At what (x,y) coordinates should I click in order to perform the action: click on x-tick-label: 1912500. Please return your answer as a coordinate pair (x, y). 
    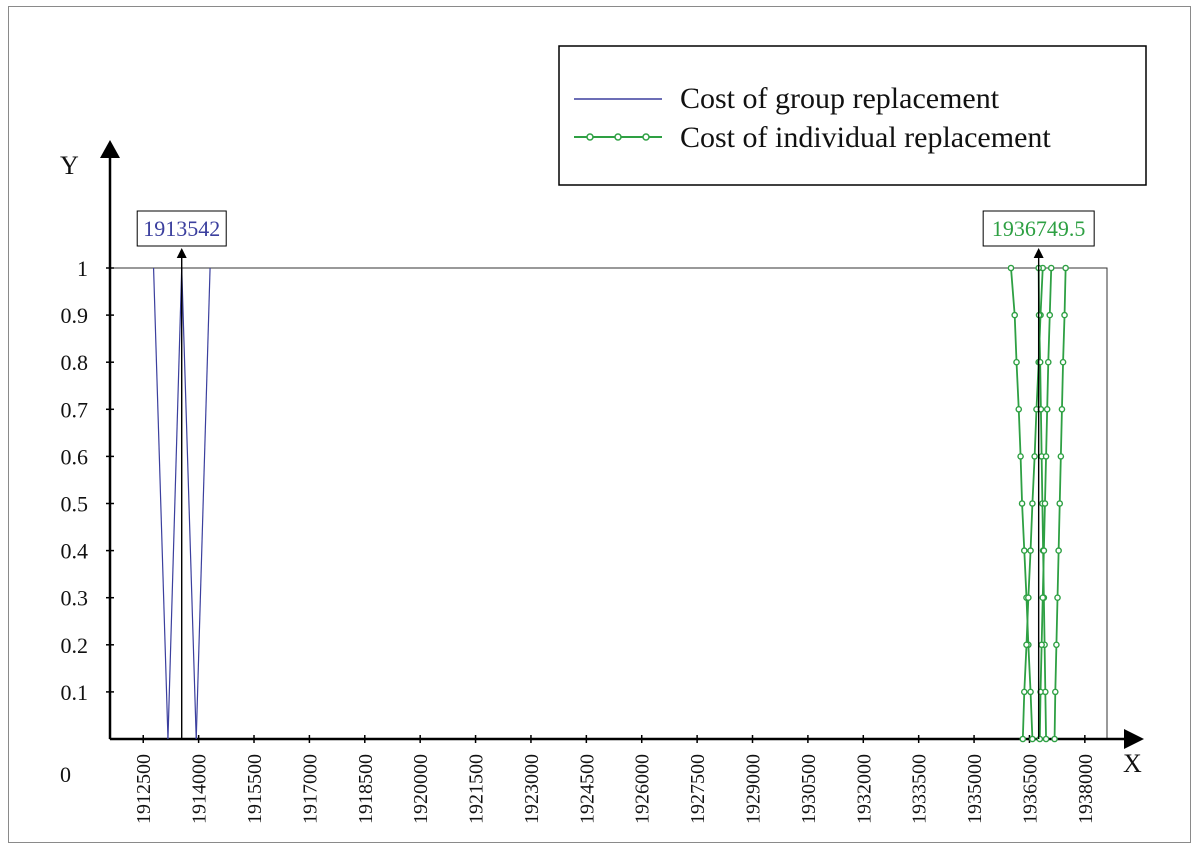
    Looking at the image, I should click on (144, 789).